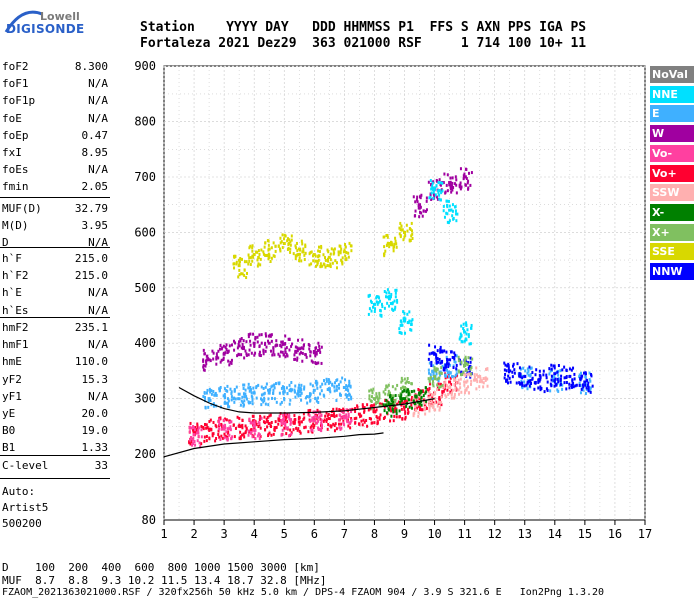 This screenshot has height=600, width=700. Describe the element at coordinates (672, 252) in the screenshot. I see `legend-item: SSE` at that location.